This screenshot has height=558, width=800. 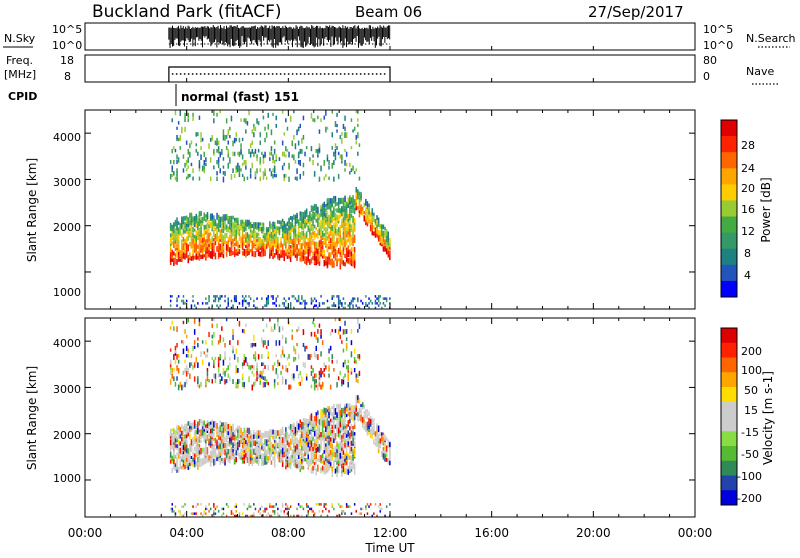 What do you see at coordinates (749, 498) in the screenshot?
I see `velocity-cbar-tick-neg200: -200` at bounding box center [749, 498].